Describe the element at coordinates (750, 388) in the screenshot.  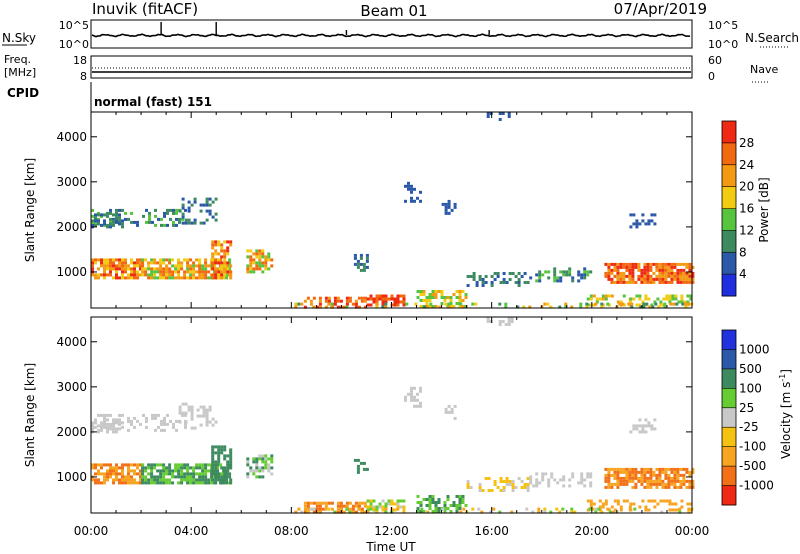
I see `velocity-cbar-tick: 100` at that location.